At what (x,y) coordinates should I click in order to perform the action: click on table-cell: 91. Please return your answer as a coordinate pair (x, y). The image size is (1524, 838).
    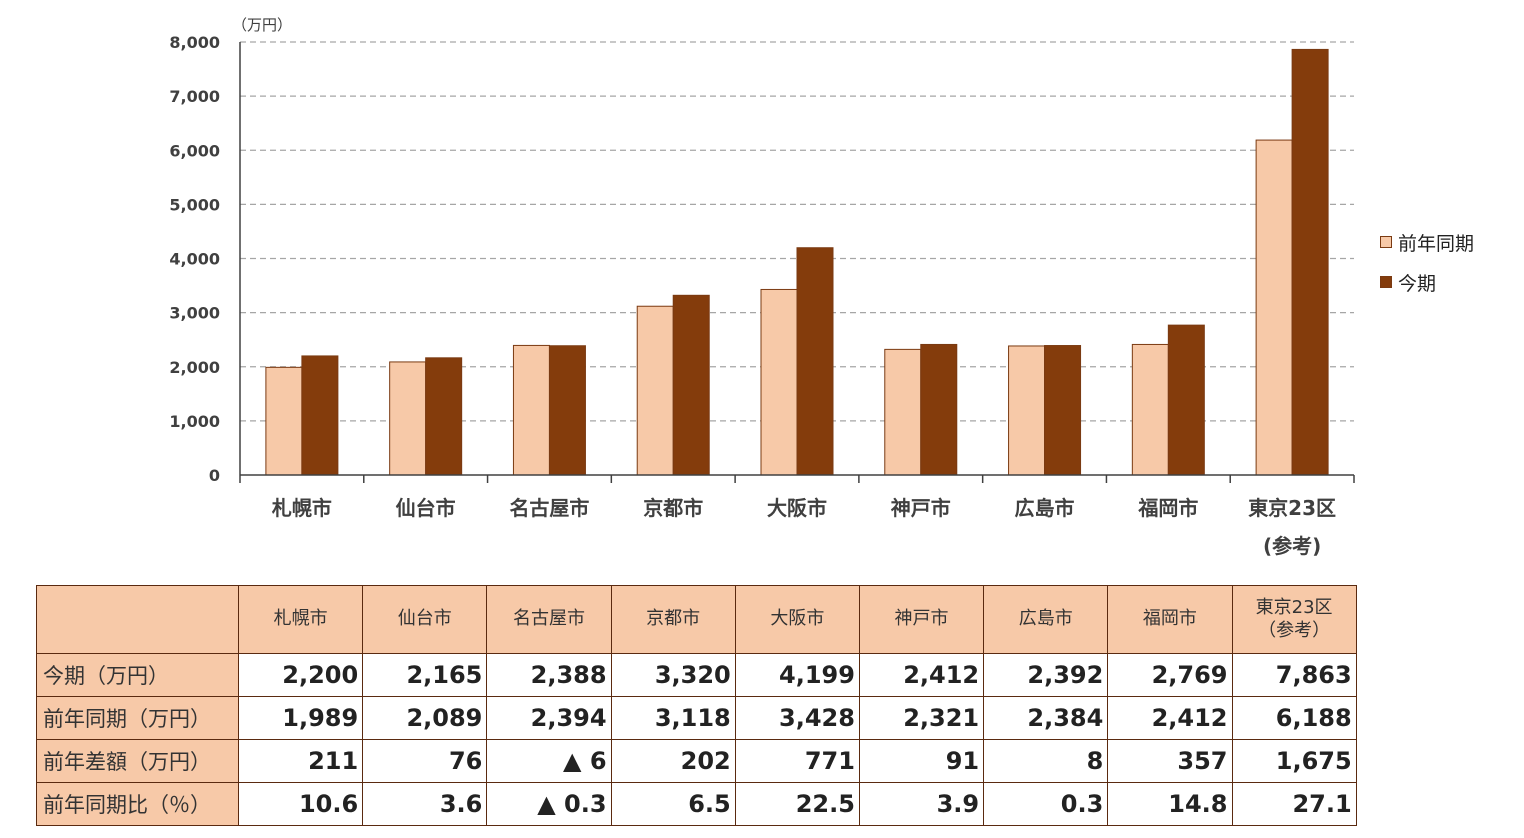
    Looking at the image, I should click on (921, 761).